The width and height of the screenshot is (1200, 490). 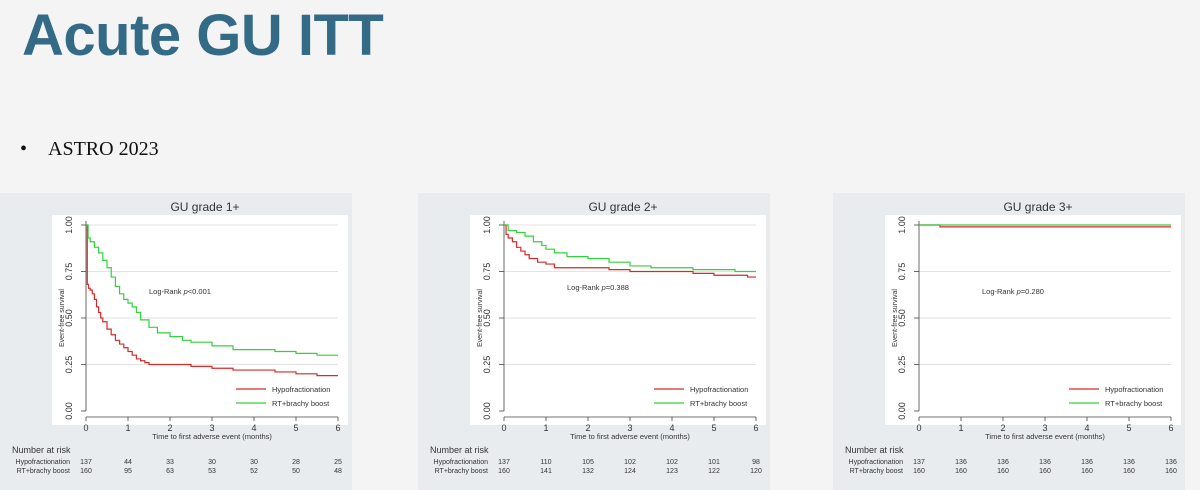 What do you see at coordinates (1032, 291) in the screenshot?
I see `log-rank-value: =0.280` at bounding box center [1032, 291].